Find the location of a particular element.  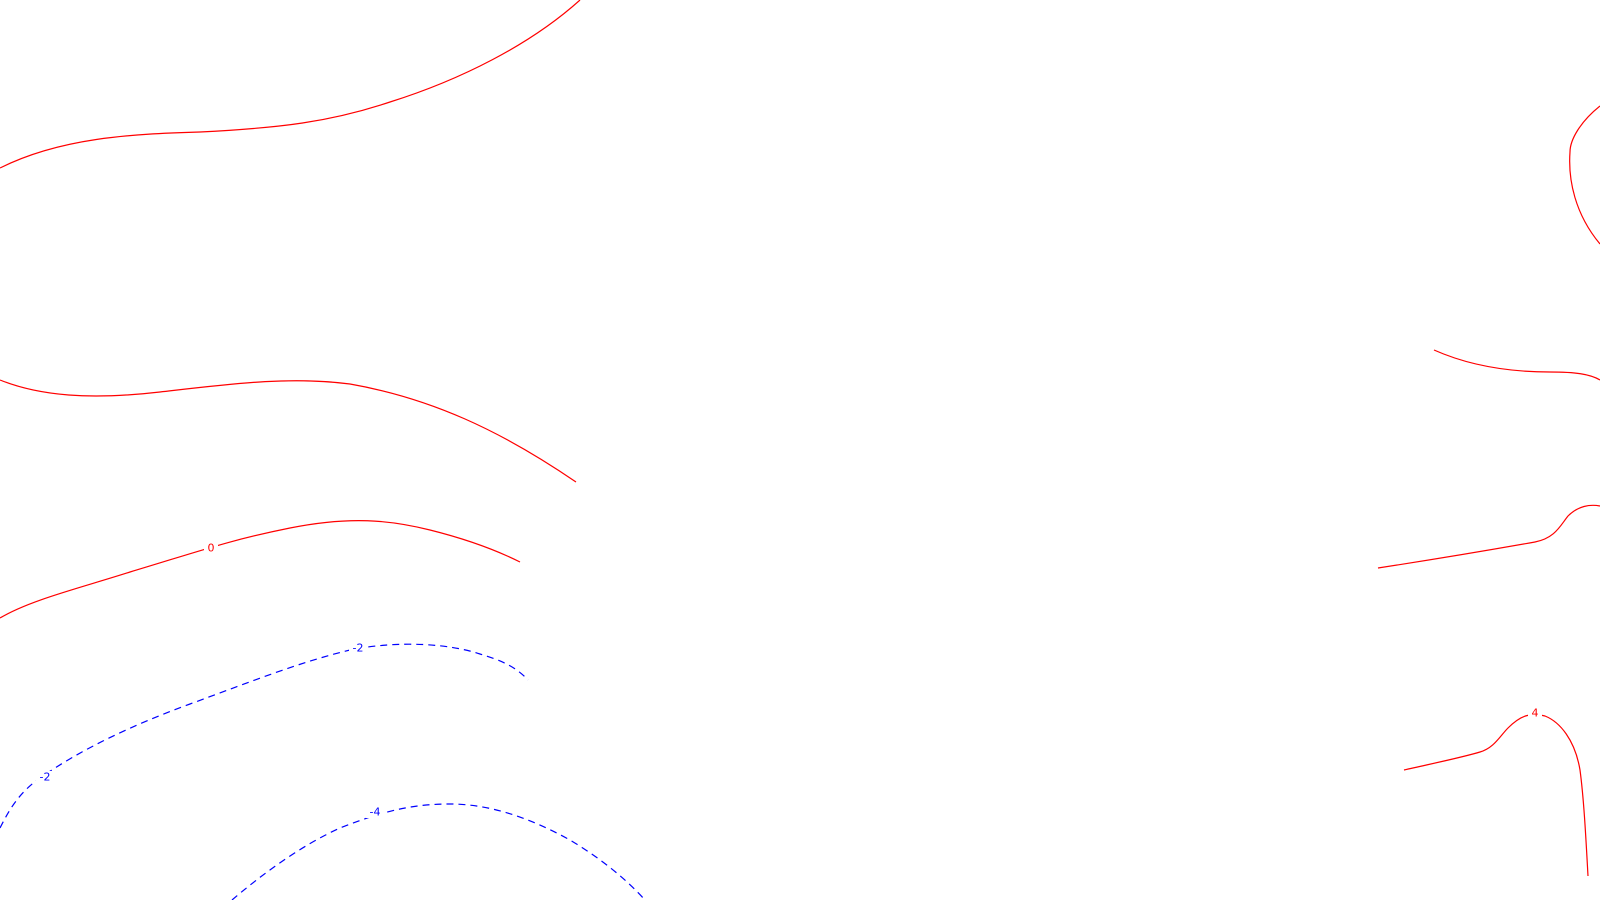

contour-label-zero: 0 is located at coordinates (211, 548).